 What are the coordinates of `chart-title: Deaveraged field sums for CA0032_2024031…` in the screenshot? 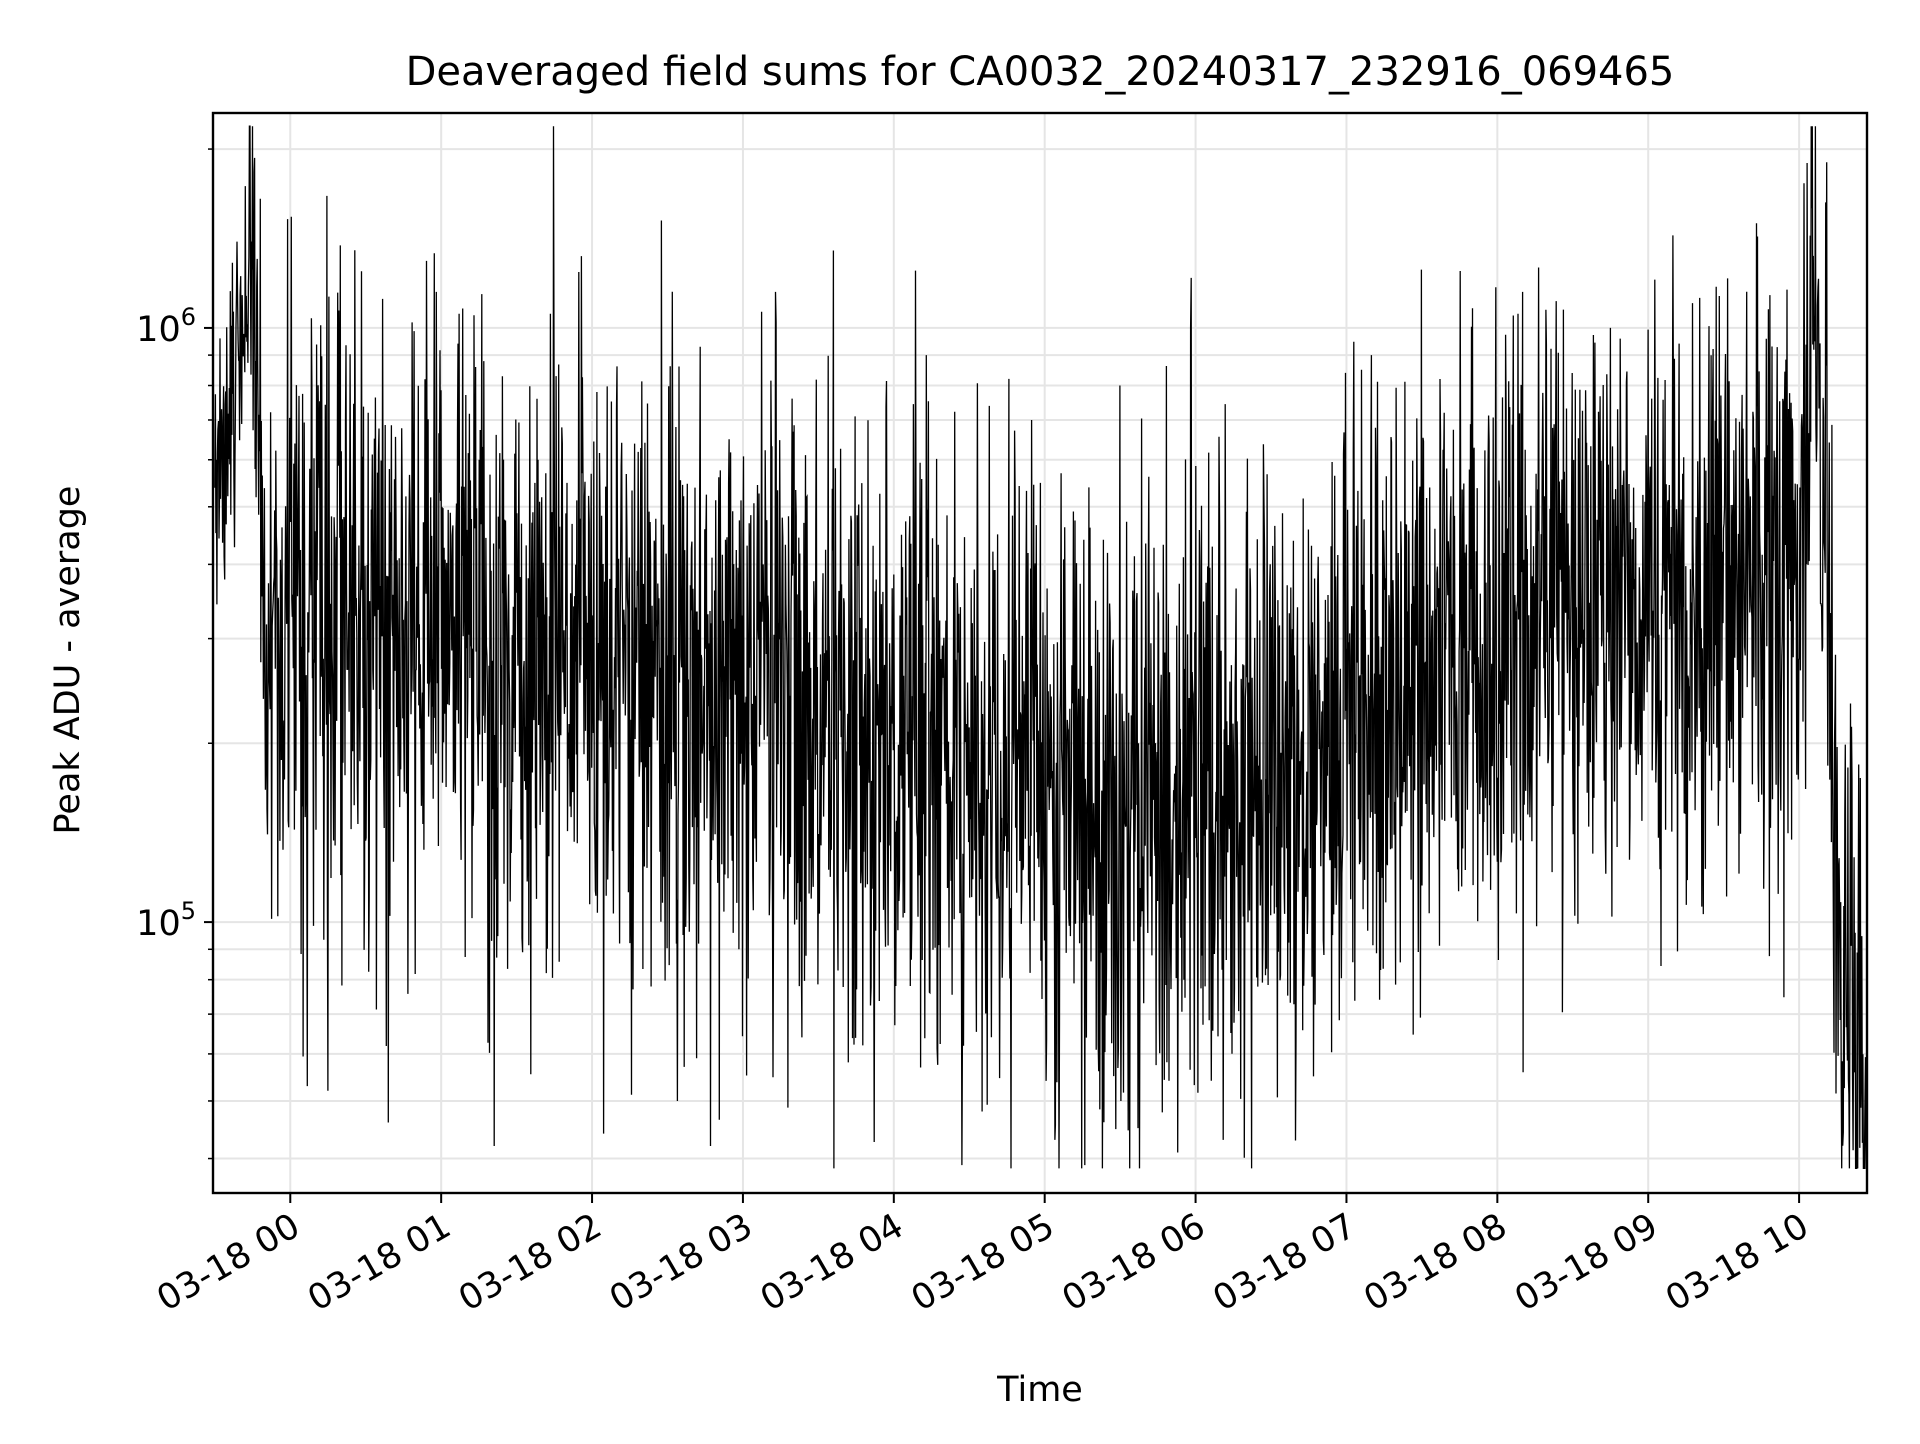 It's located at (1040, 72).